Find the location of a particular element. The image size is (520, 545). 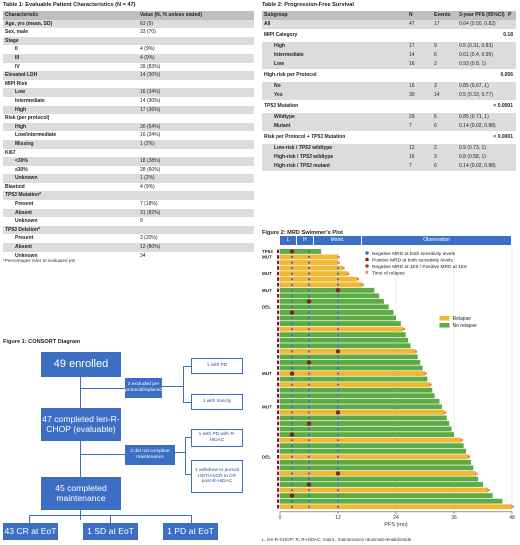

x-tick-label: 36 is located at coordinates (454, 518).